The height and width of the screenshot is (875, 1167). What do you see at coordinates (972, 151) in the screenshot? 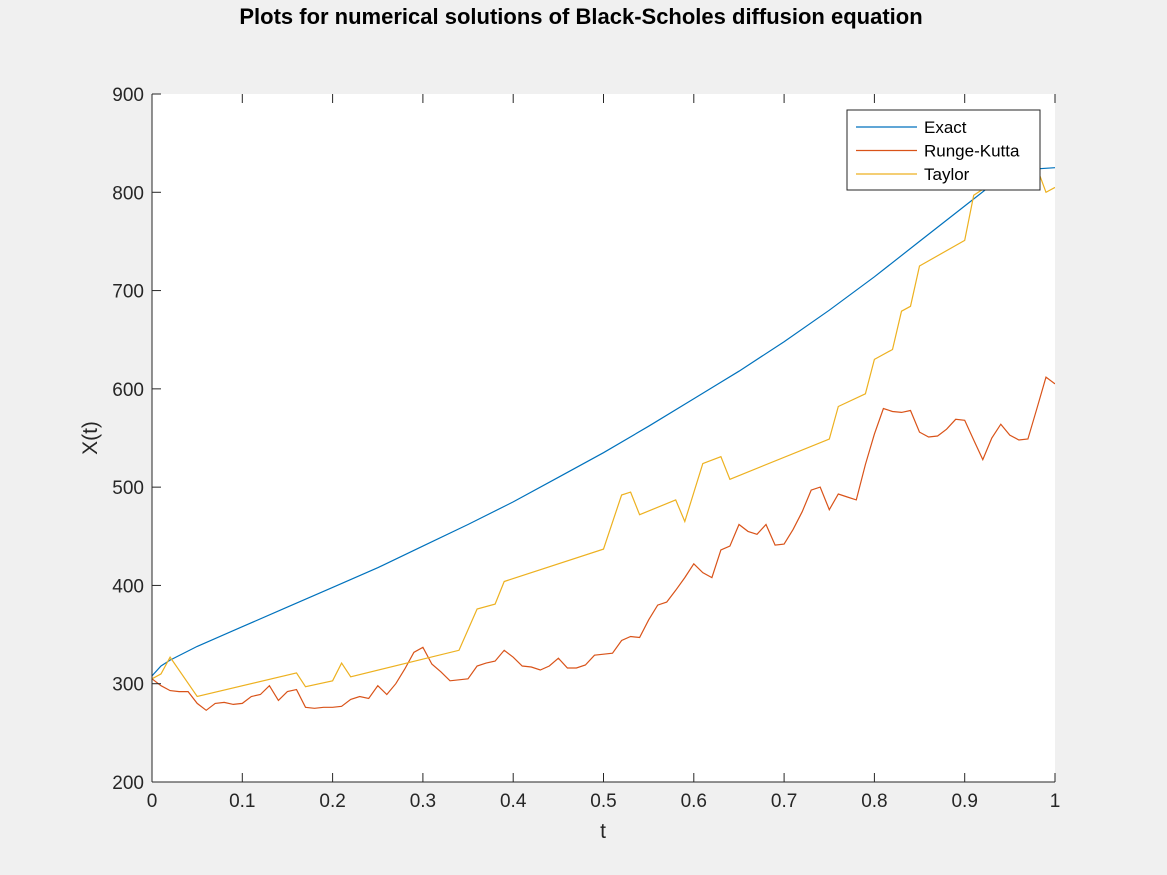
I see `legend-label: Runge-Kutta` at bounding box center [972, 151].